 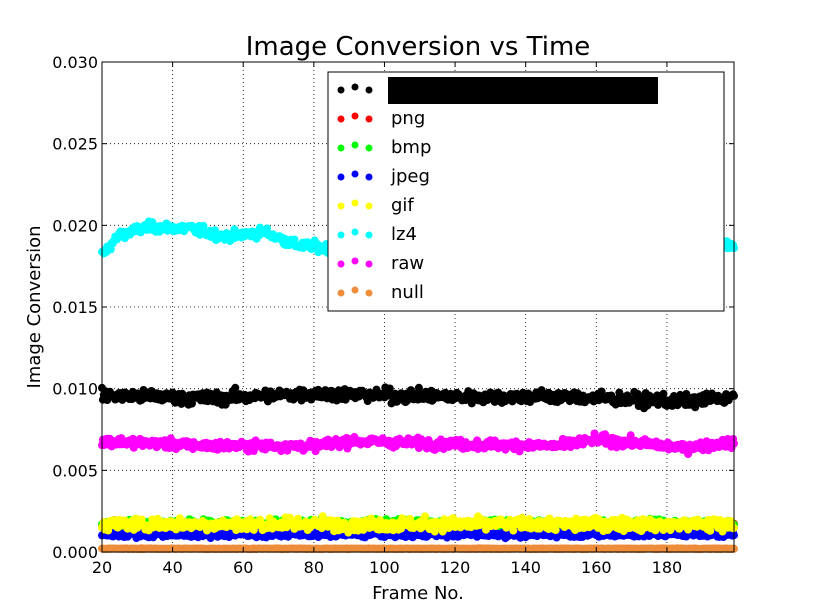 What do you see at coordinates (425, 516) in the screenshot?
I see `data-point-gif` at bounding box center [425, 516].